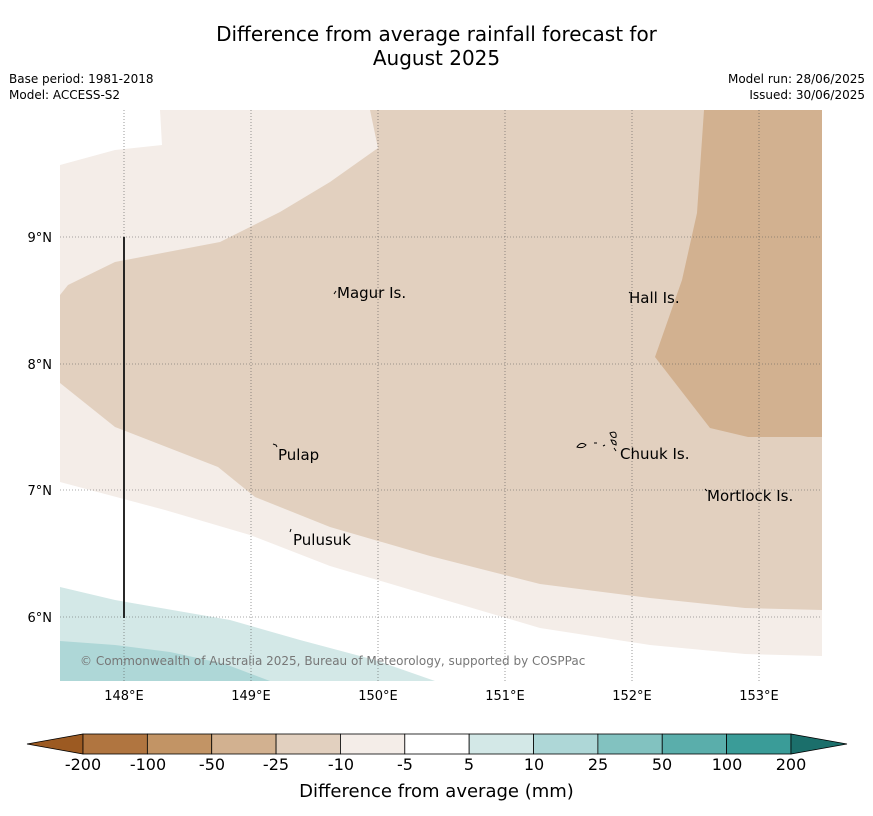 Image resolution: width=873 pixels, height=816 pixels. I want to click on place-magur: Magur Is., so click(371, 293).